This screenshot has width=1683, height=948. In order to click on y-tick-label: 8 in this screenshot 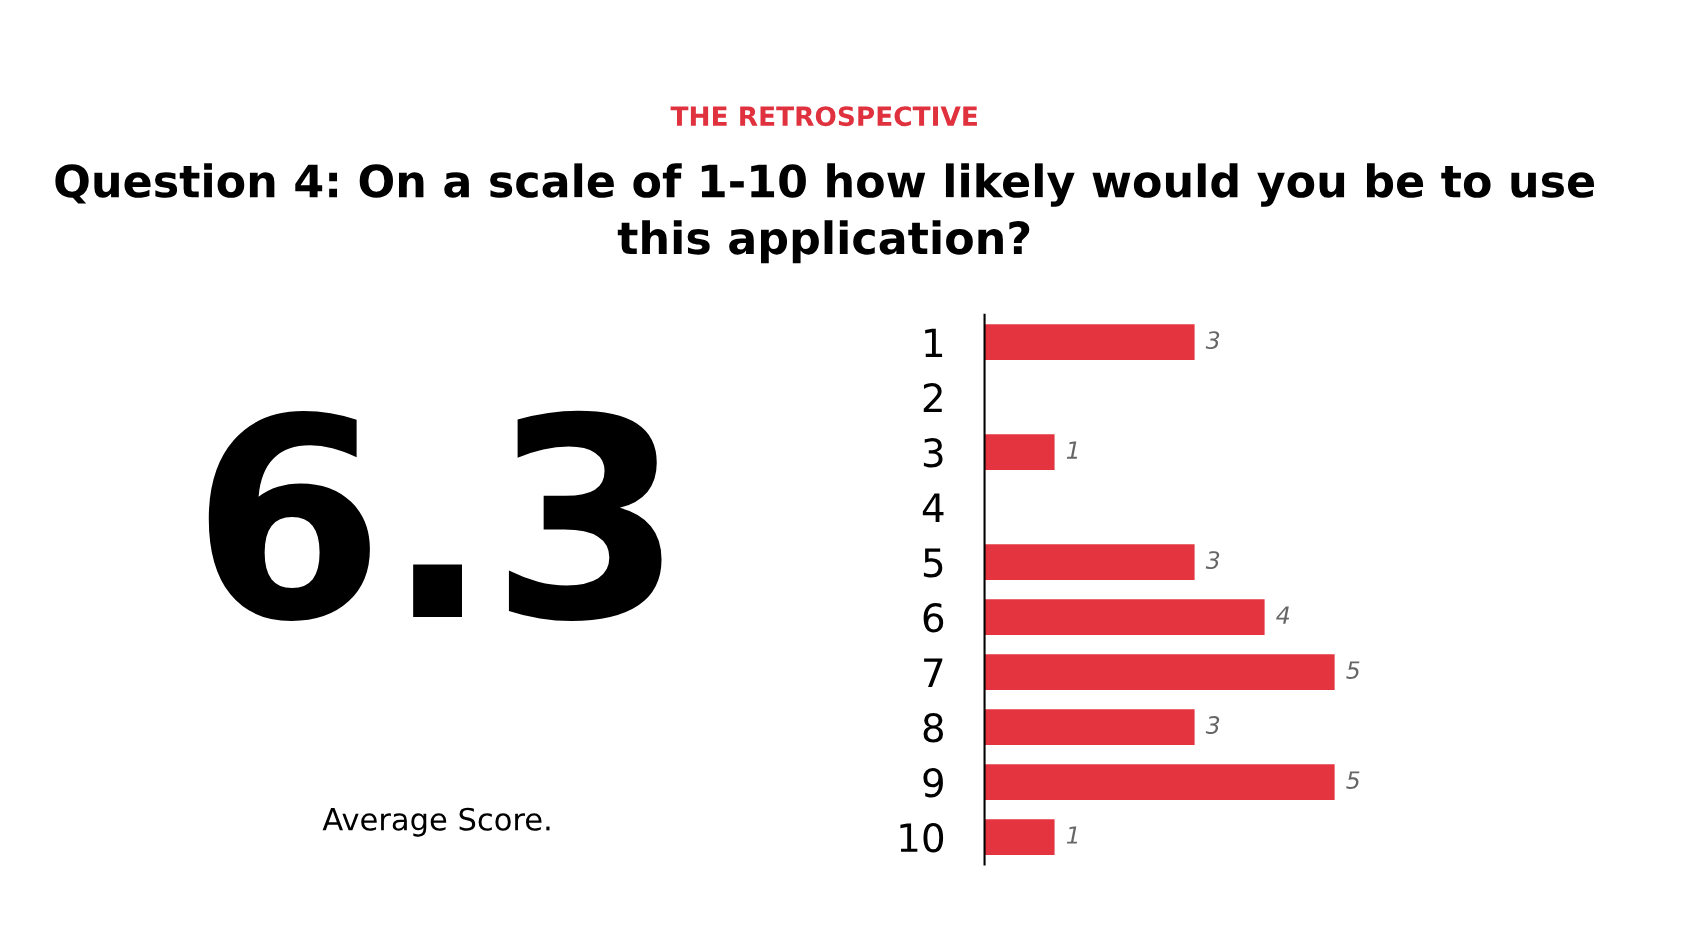, I will do `click(933, 728)`.